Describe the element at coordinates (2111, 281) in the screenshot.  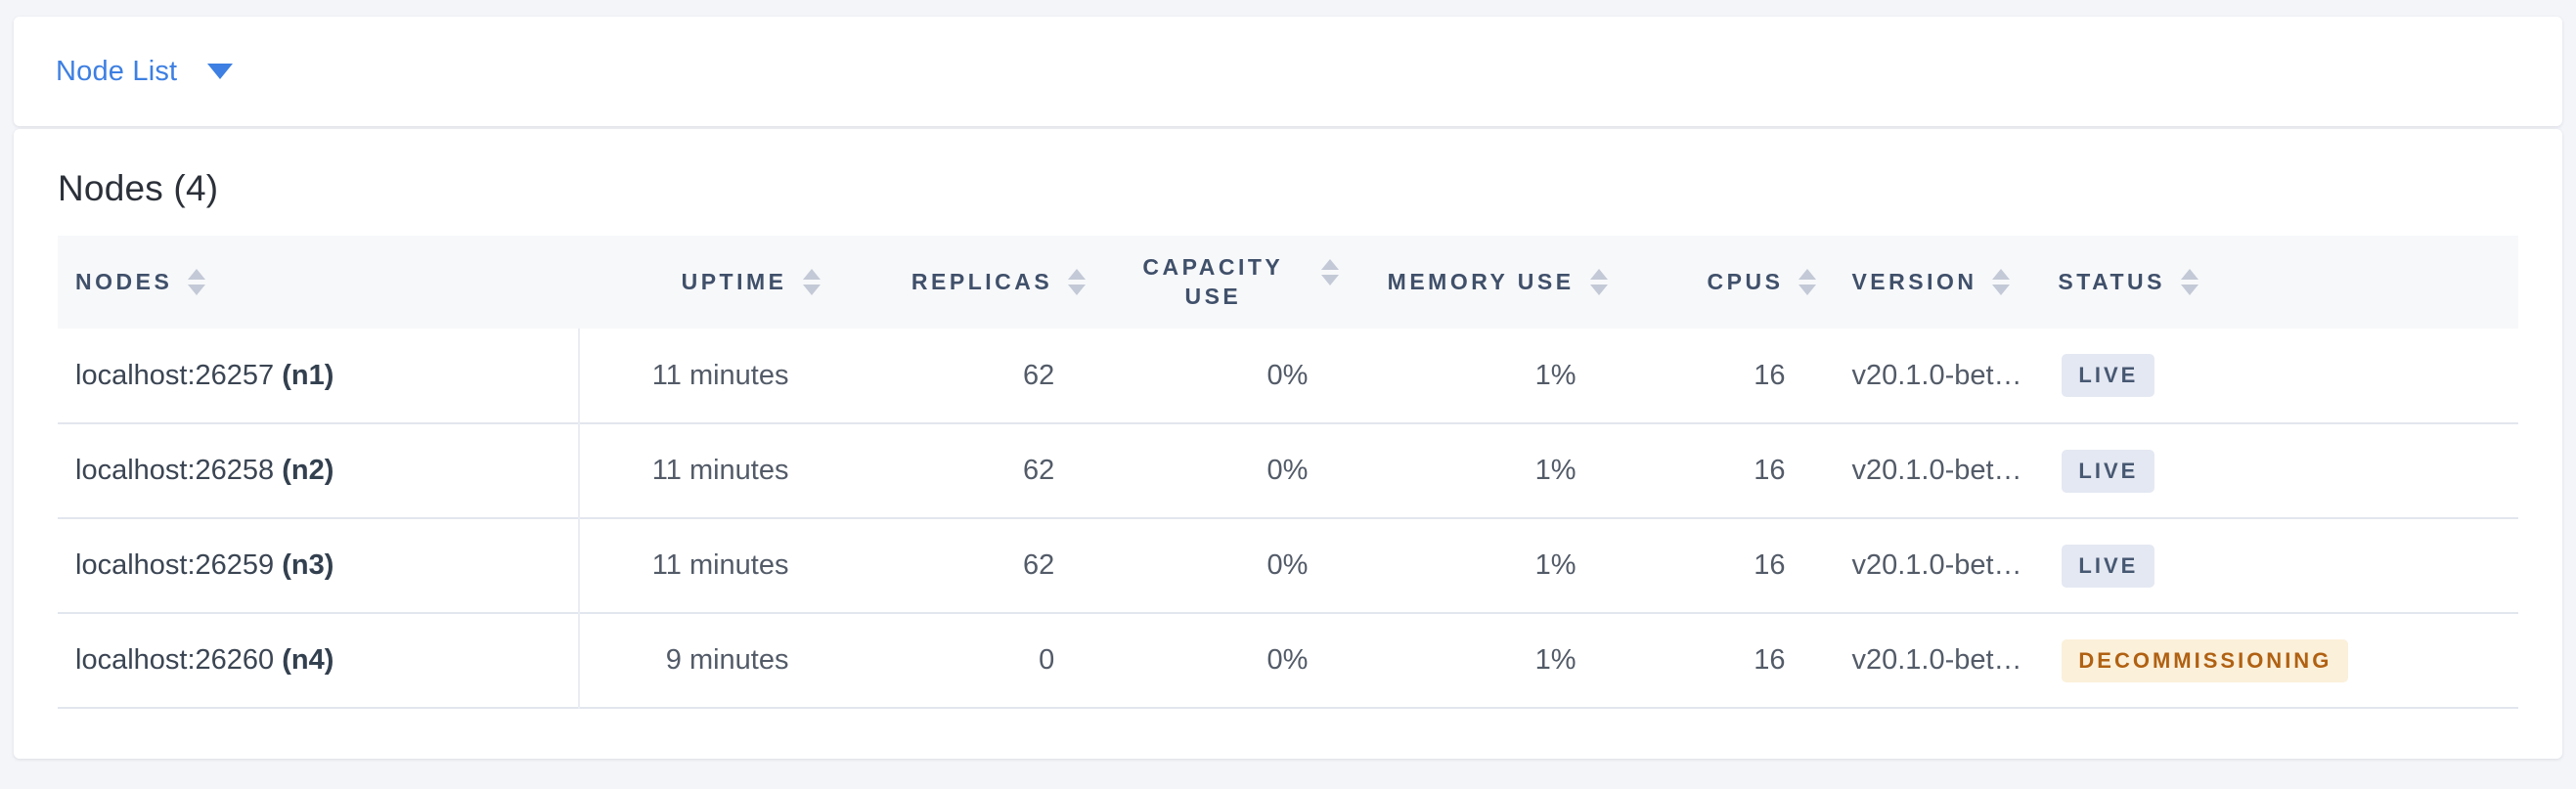
I see `column-label-status: STATUS` at that location.